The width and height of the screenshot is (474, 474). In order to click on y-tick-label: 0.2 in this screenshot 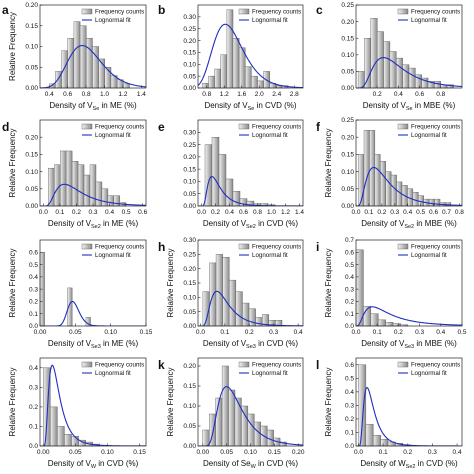, I will do `click(33, 407)`.